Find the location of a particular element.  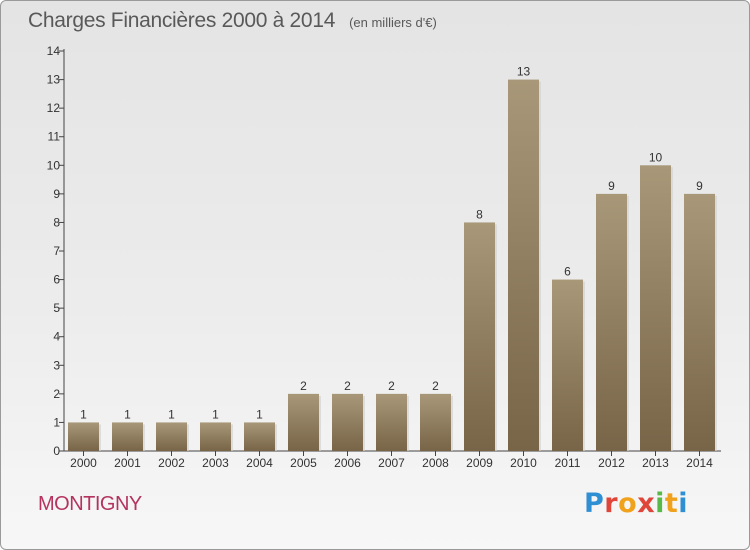

chart-unit: (en milliers d'€) is located at coordinates (393, 22).